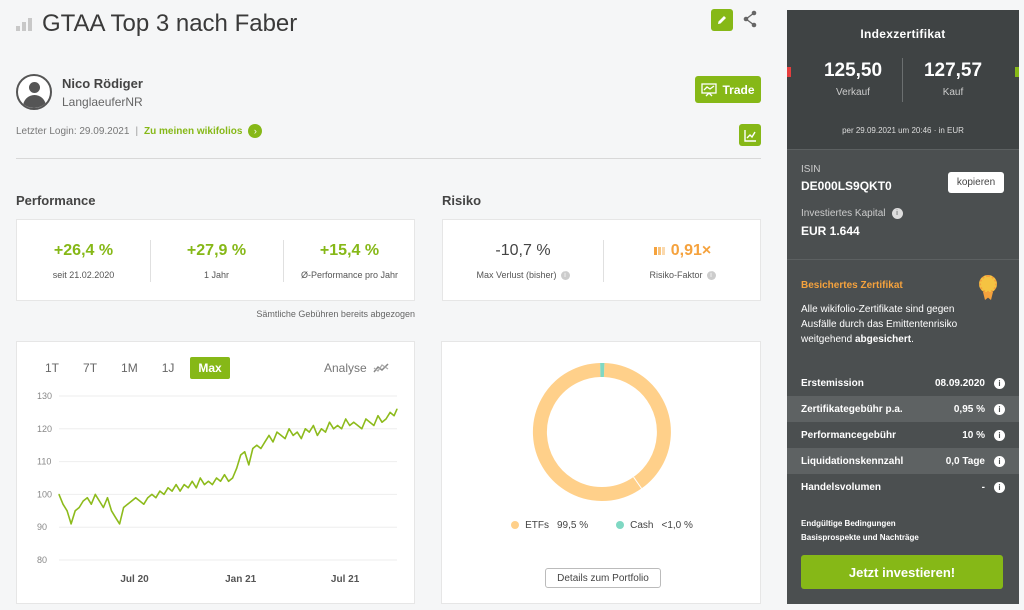  Describe the element at coordinates (903, 130) in the screenshot. I see `price-date-note: per 29.09.2021 um 20:46 · in EUR` at that location.